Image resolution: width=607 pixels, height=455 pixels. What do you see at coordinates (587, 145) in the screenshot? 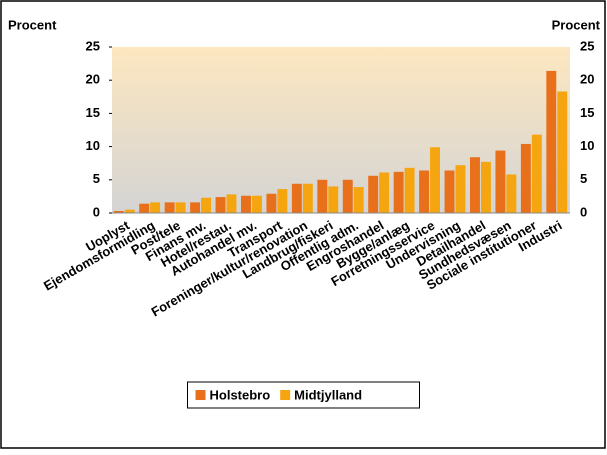
I see `y2-tick-label: 10` at bounding box center [587, 145].